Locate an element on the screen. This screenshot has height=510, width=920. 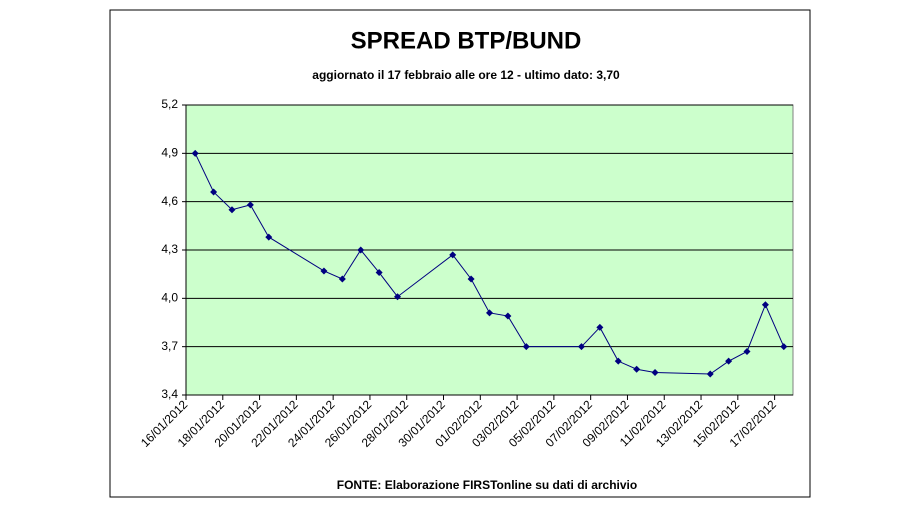
y-tick-label: 4,0 is located at coordinates (169, 298).